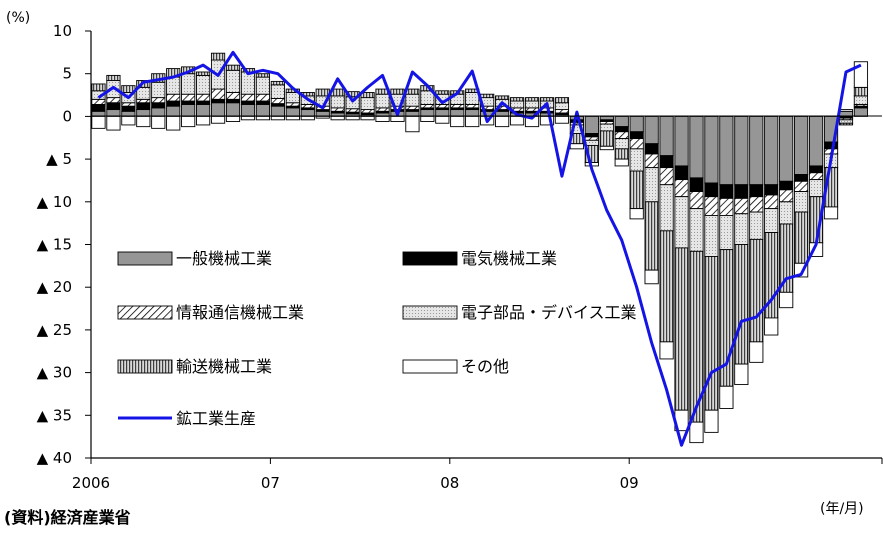  I want to click on legend-label-line: 鉱工業生産, so click(216, 418).